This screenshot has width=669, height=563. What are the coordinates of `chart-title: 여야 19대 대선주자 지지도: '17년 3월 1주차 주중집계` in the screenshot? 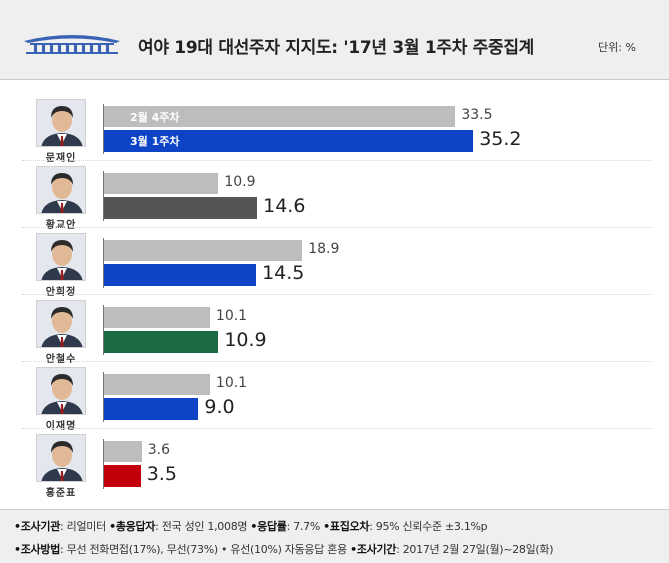 It's located at (336, 48).